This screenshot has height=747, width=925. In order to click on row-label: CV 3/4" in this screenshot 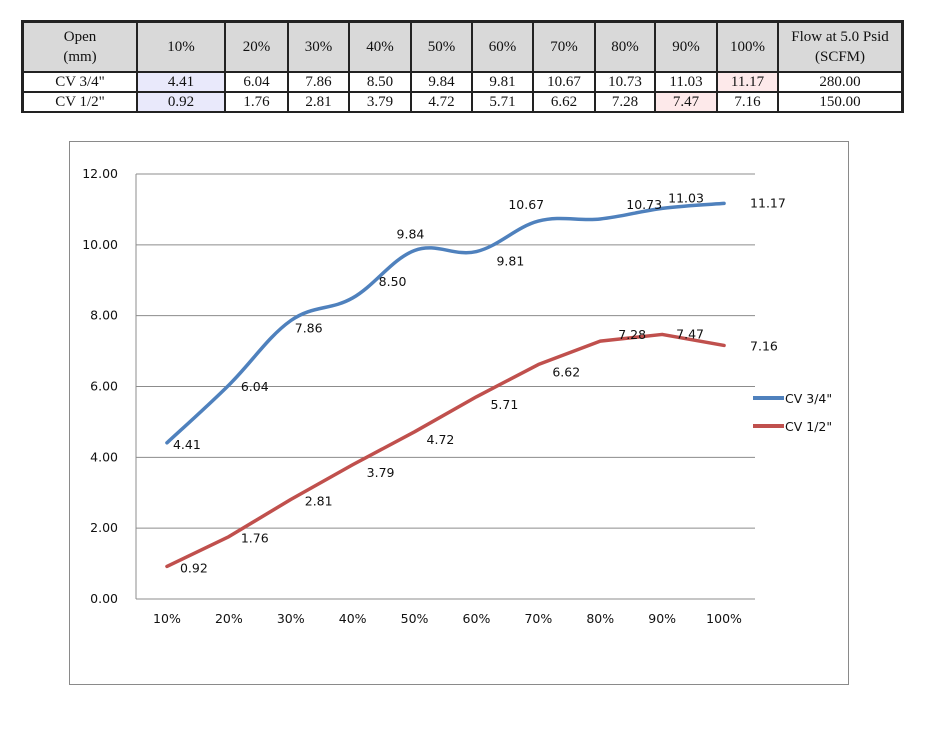, I will do `click(79, 82)`.